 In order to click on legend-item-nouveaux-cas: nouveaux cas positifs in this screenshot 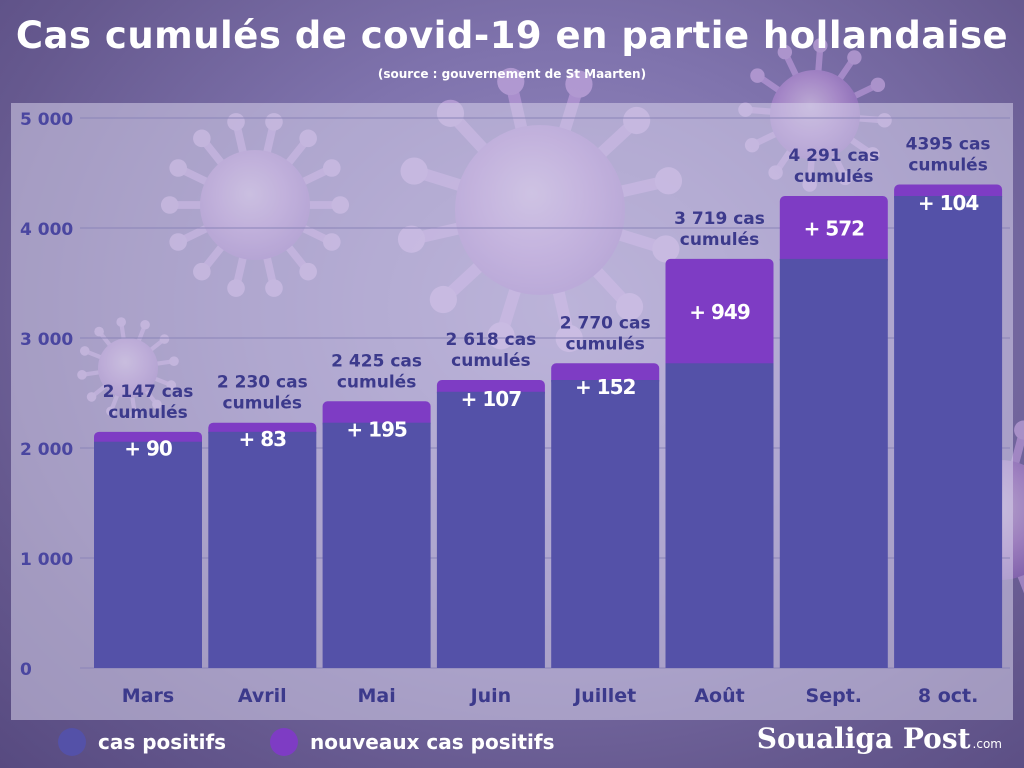, I will do `click(412, 742)`.